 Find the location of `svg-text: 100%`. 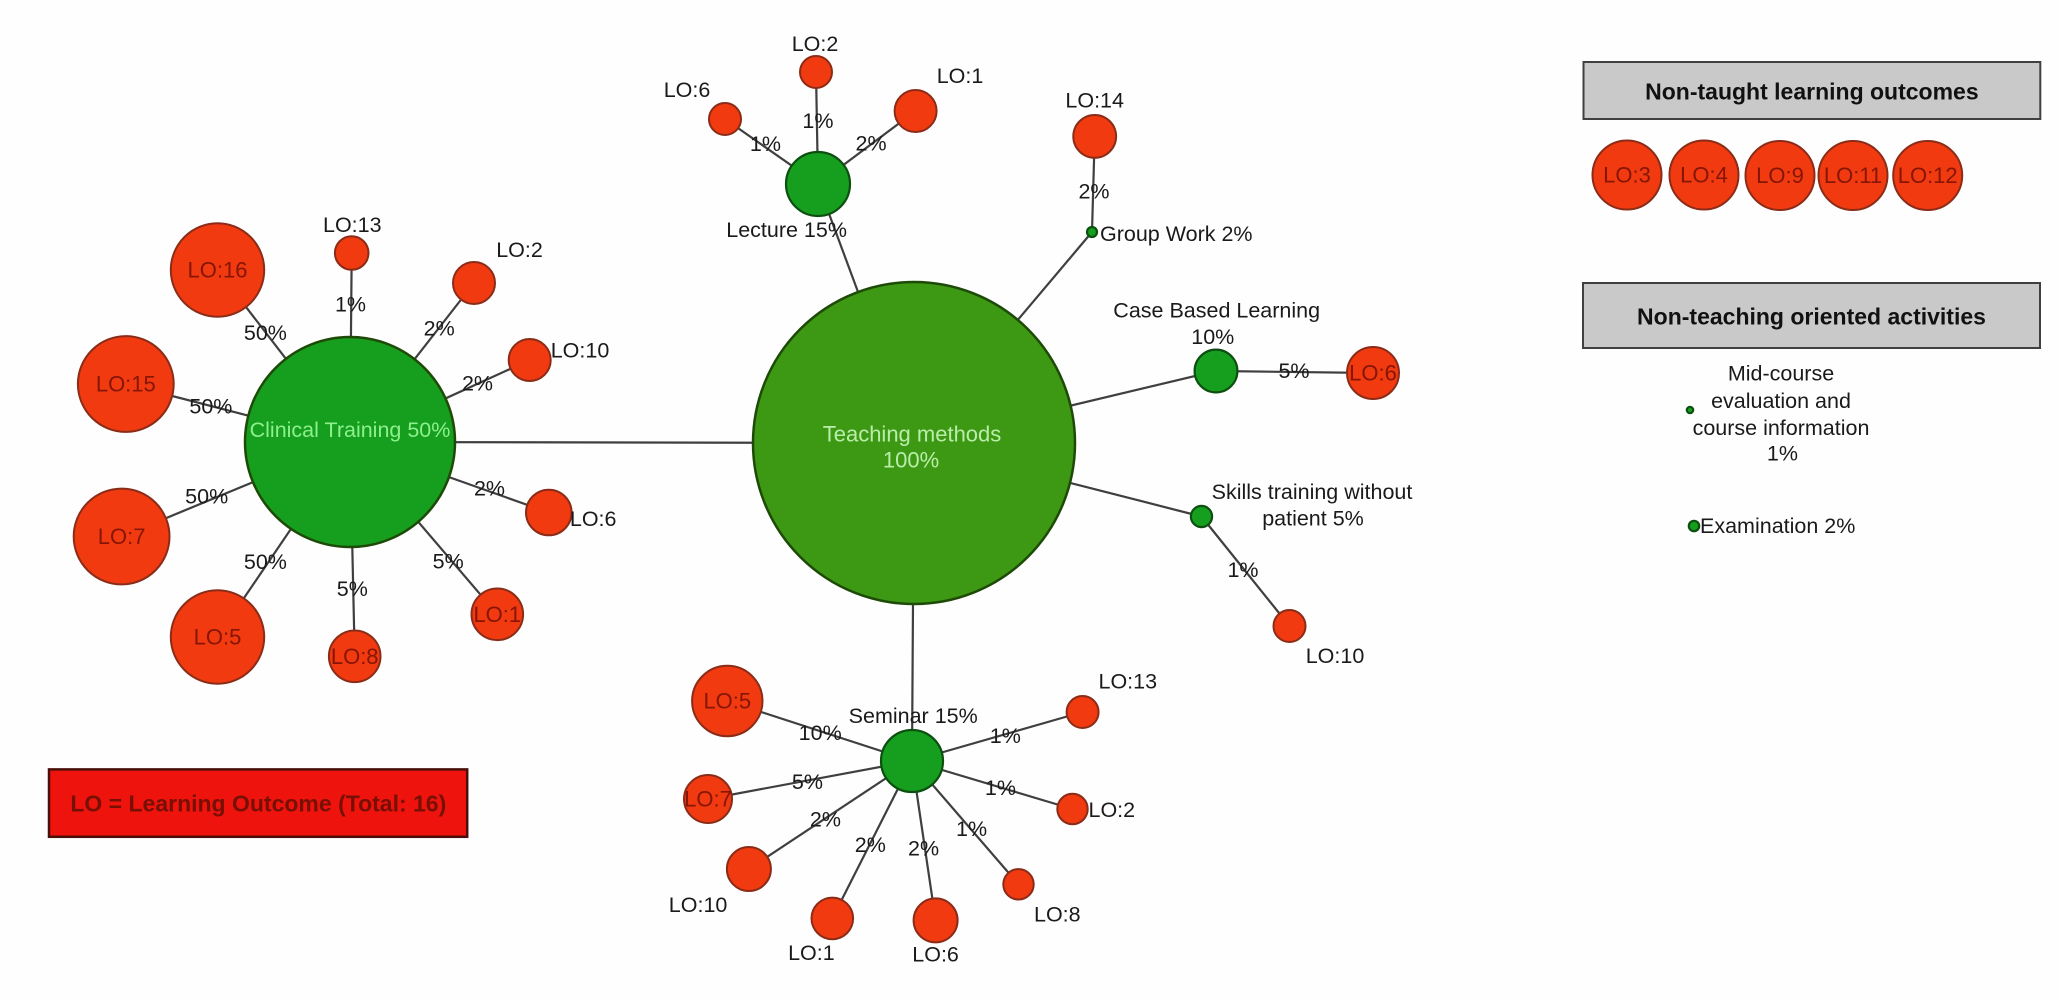

svg-text: 100% is located at coordinates (911, 460).